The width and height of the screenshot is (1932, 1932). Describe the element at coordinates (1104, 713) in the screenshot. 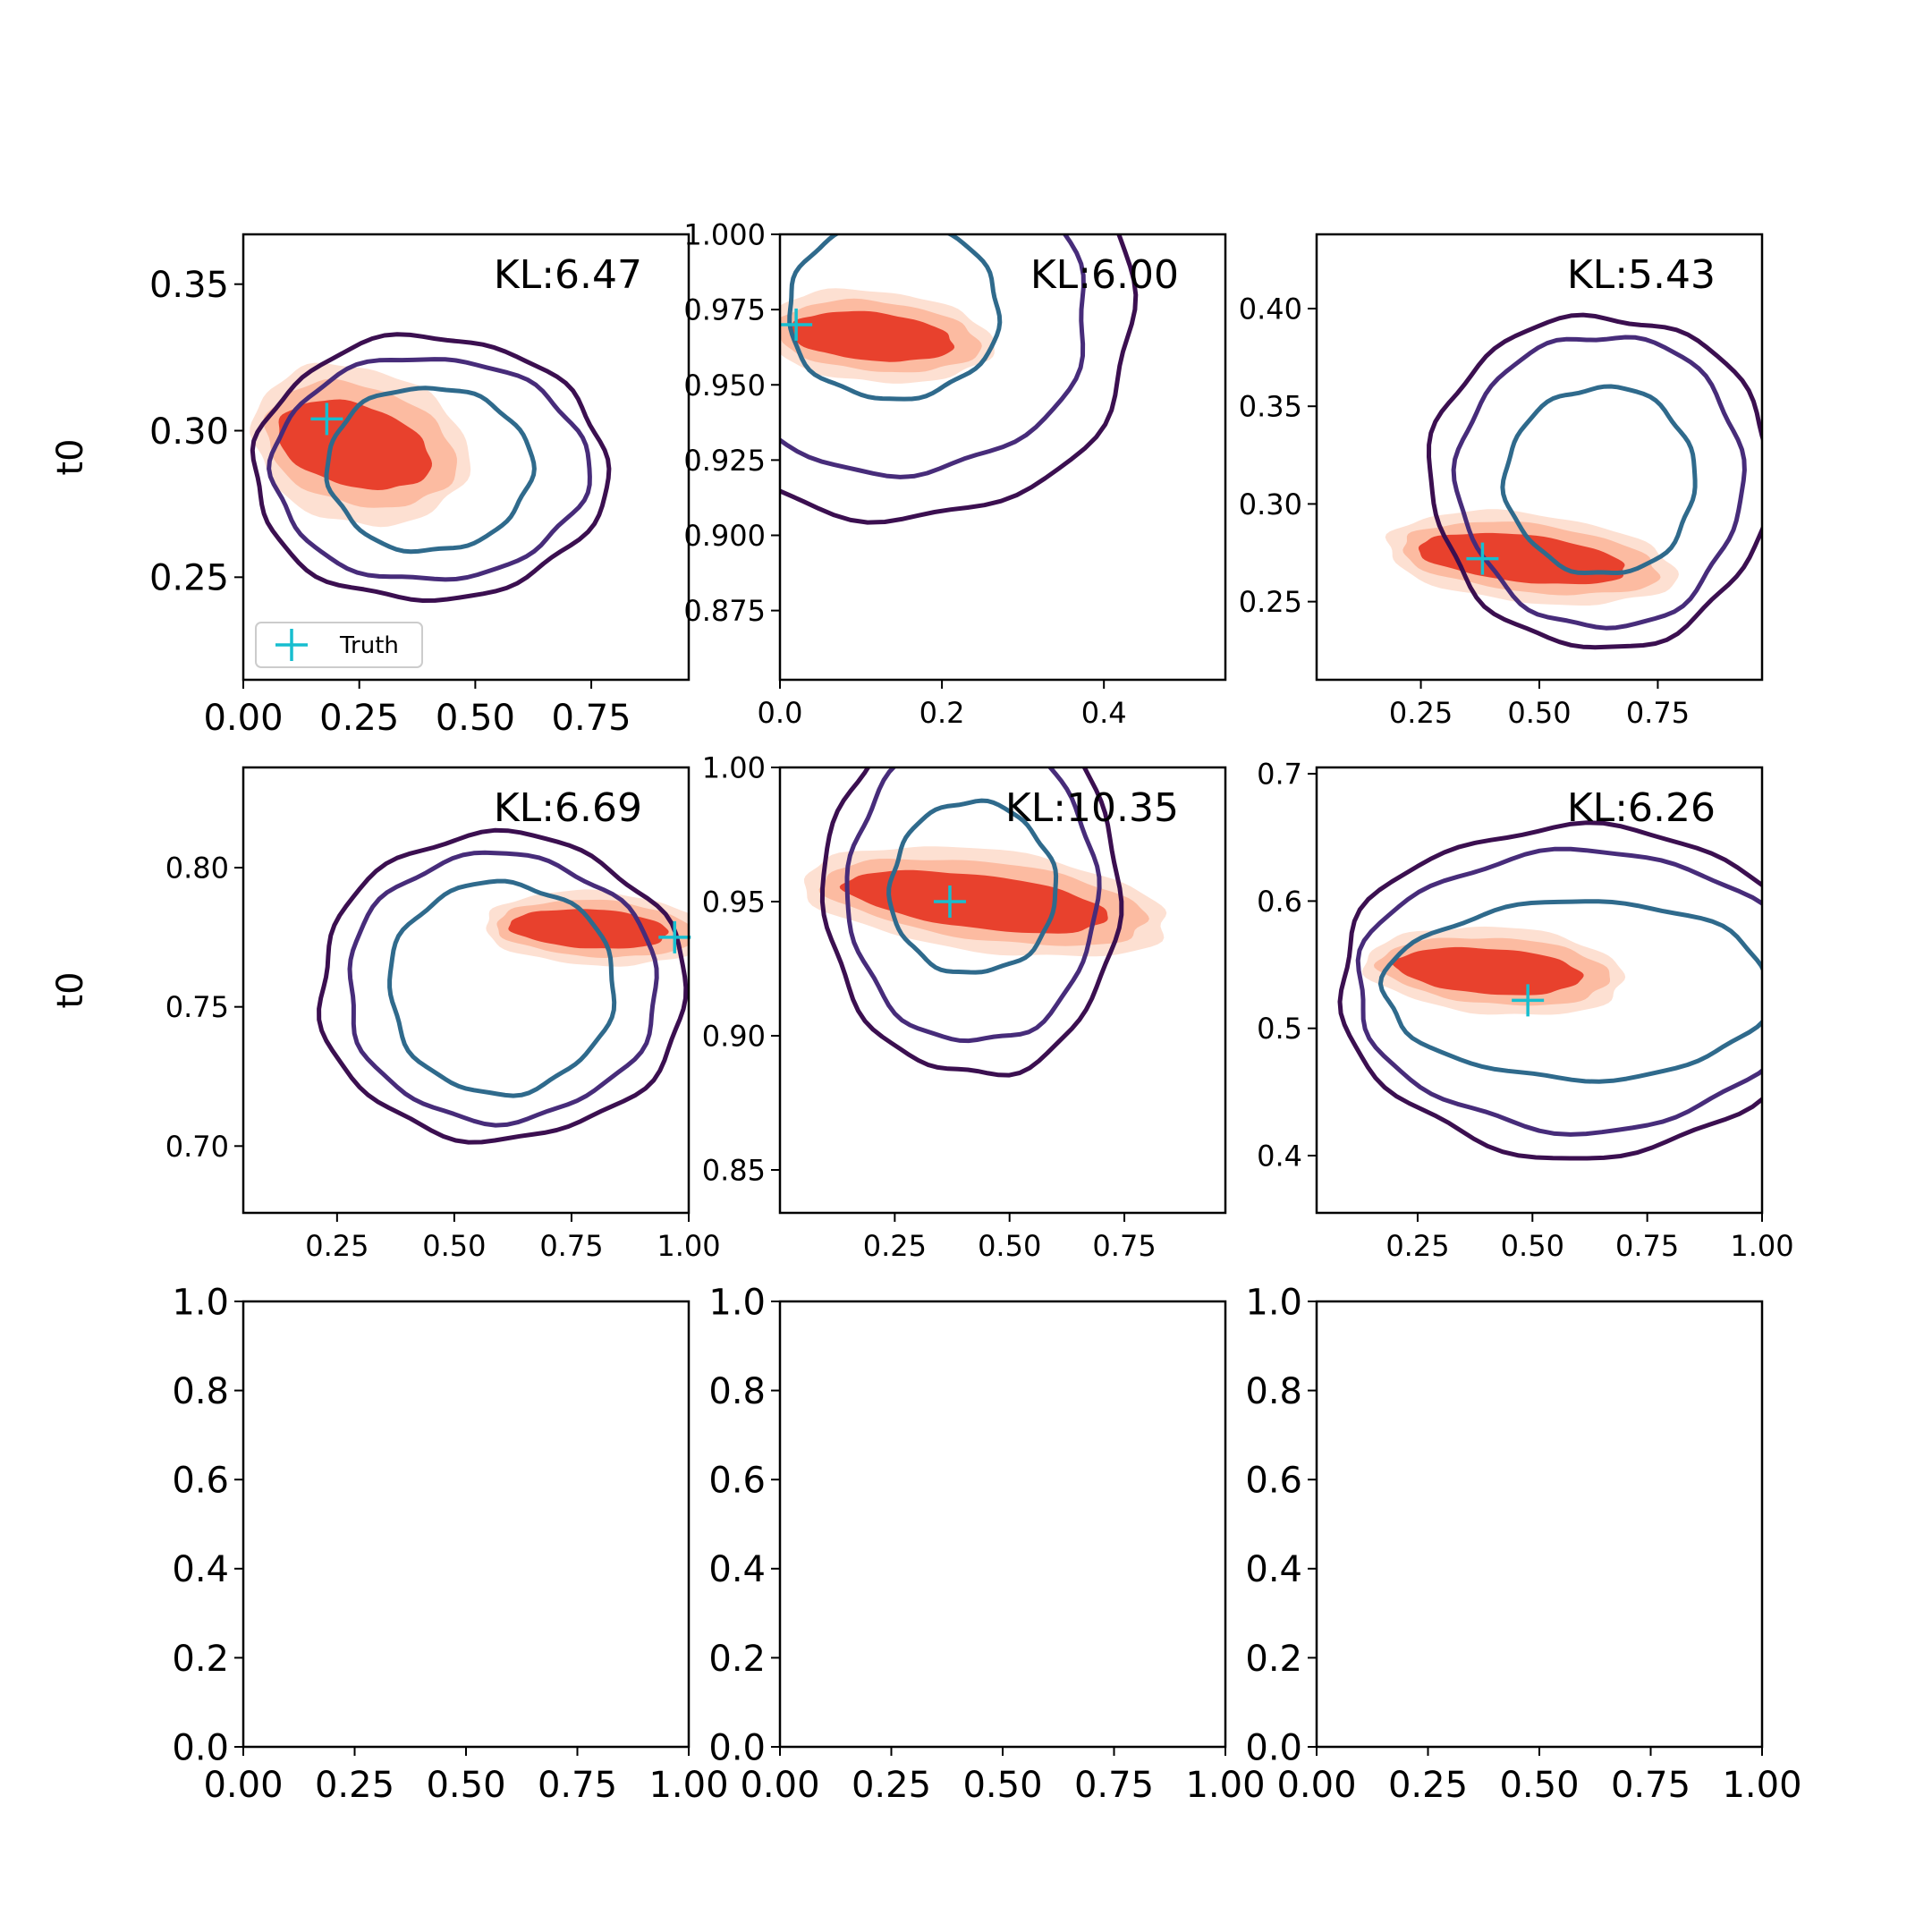

I see `x-tick-label: 0.4` at that location.